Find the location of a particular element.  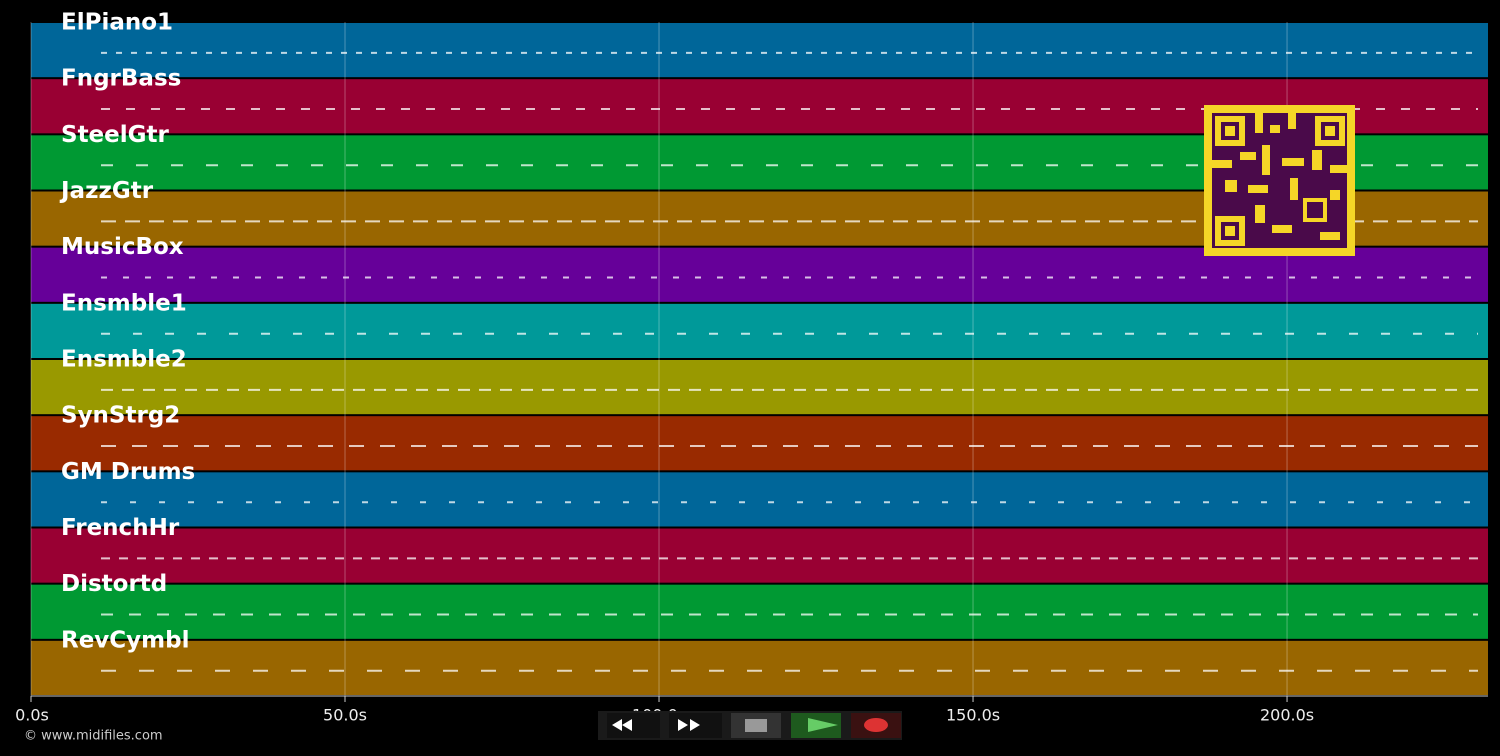

play-button is located at coordinates (816, 725).